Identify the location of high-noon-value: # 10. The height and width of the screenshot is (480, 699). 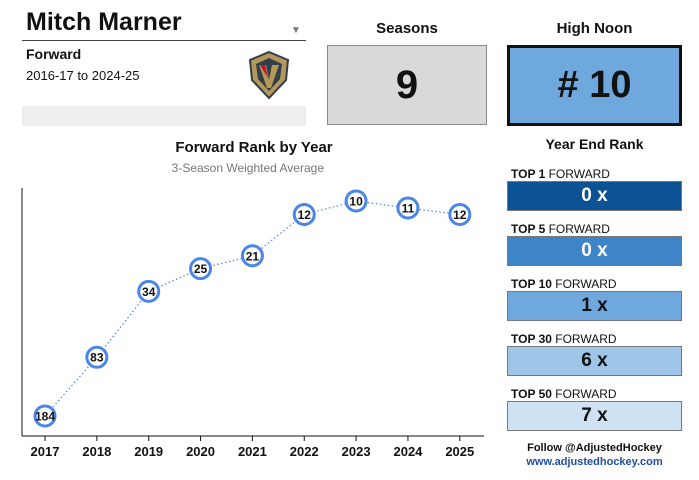
(594, 85).